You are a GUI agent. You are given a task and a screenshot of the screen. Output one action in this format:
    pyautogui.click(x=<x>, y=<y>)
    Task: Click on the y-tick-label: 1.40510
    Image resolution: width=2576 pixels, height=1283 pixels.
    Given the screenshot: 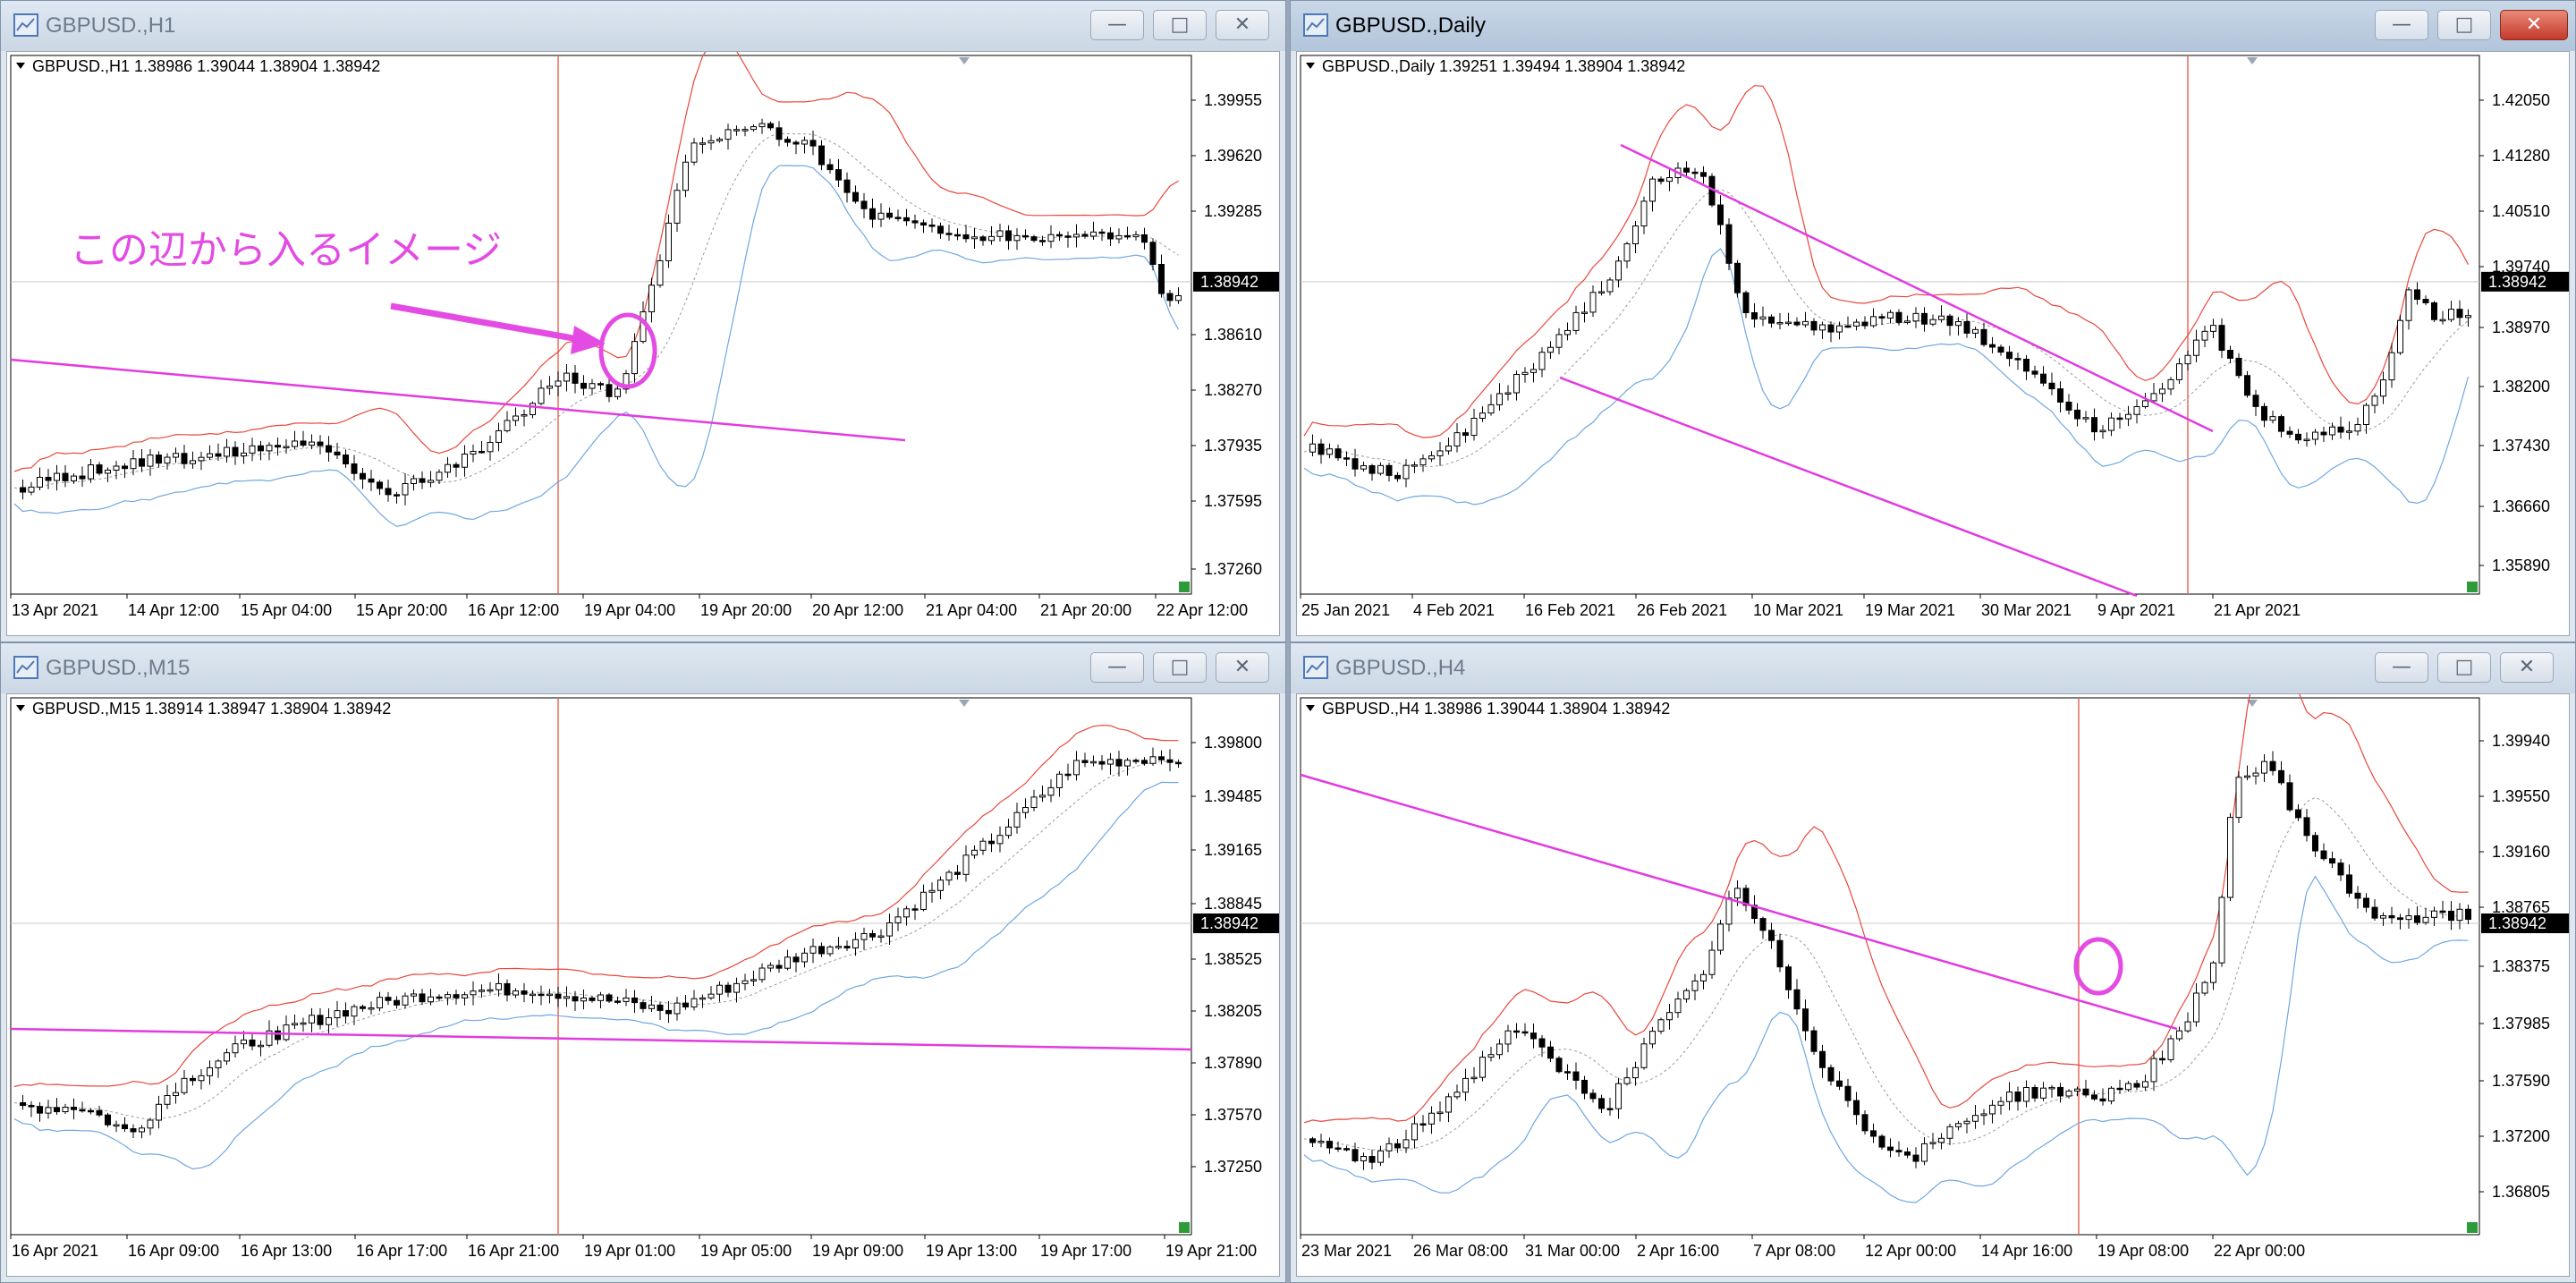 What is the action you would take?
    pyautogui.click(x=2521, y=211)
    